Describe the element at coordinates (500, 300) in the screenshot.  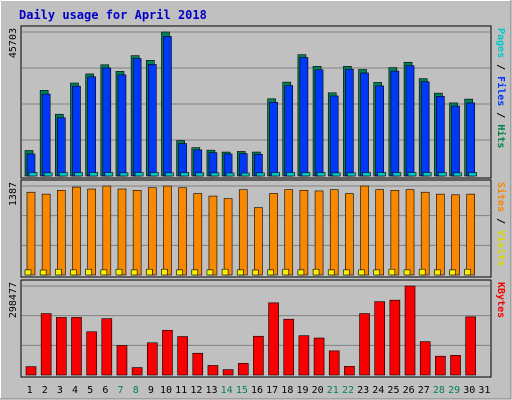
I see `panel-side-legend: KBytes` at that location.